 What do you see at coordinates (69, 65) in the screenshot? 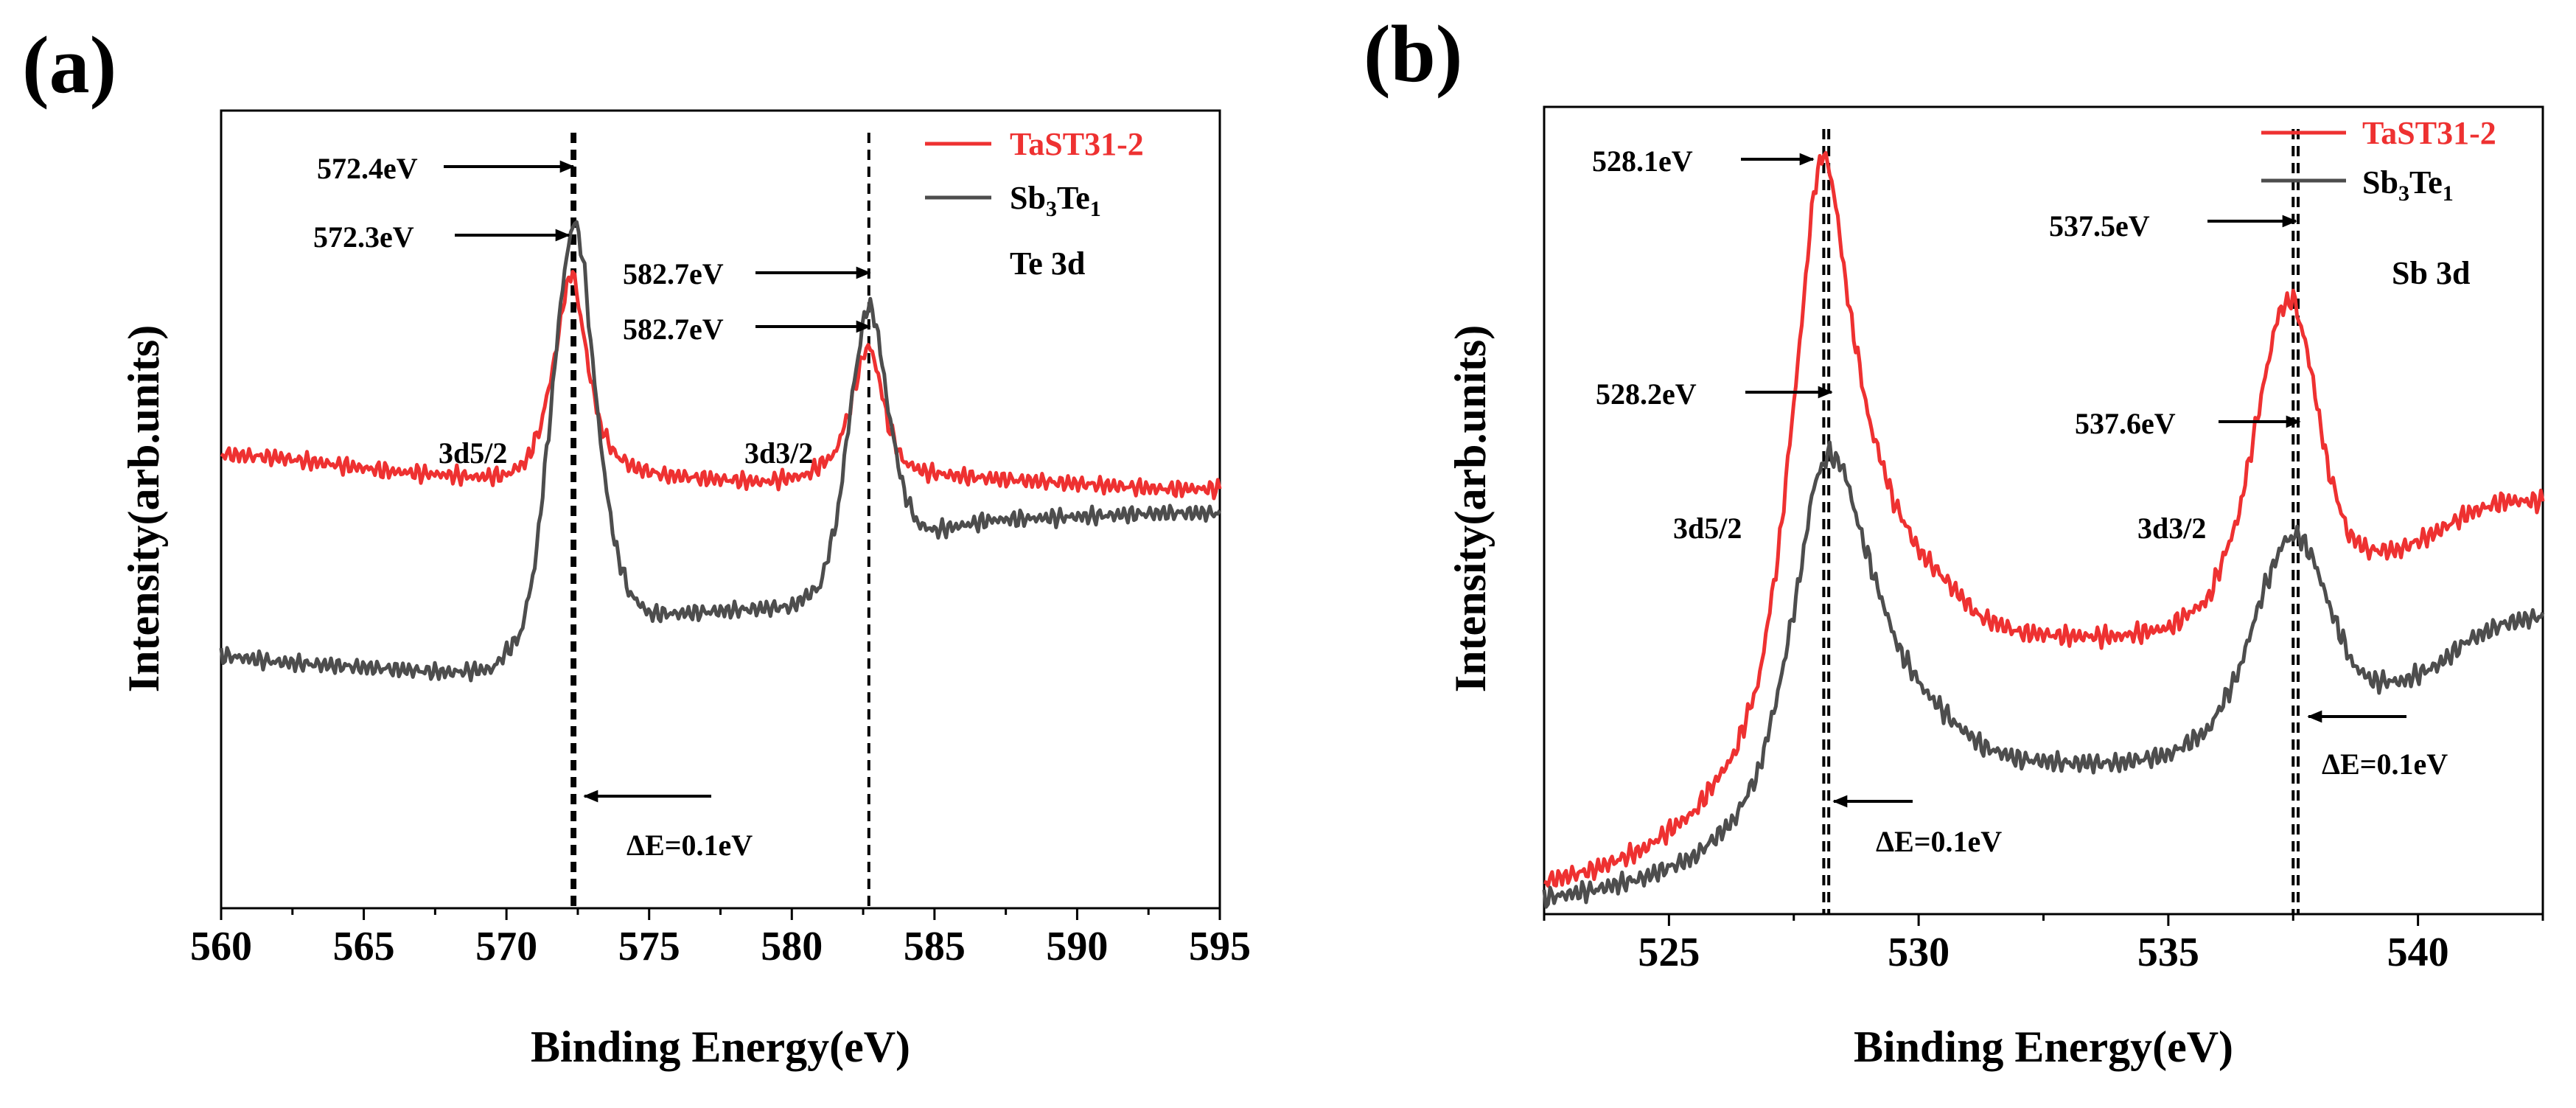
I see `panel-a-label: (a)` at bounding box center [69, 65].